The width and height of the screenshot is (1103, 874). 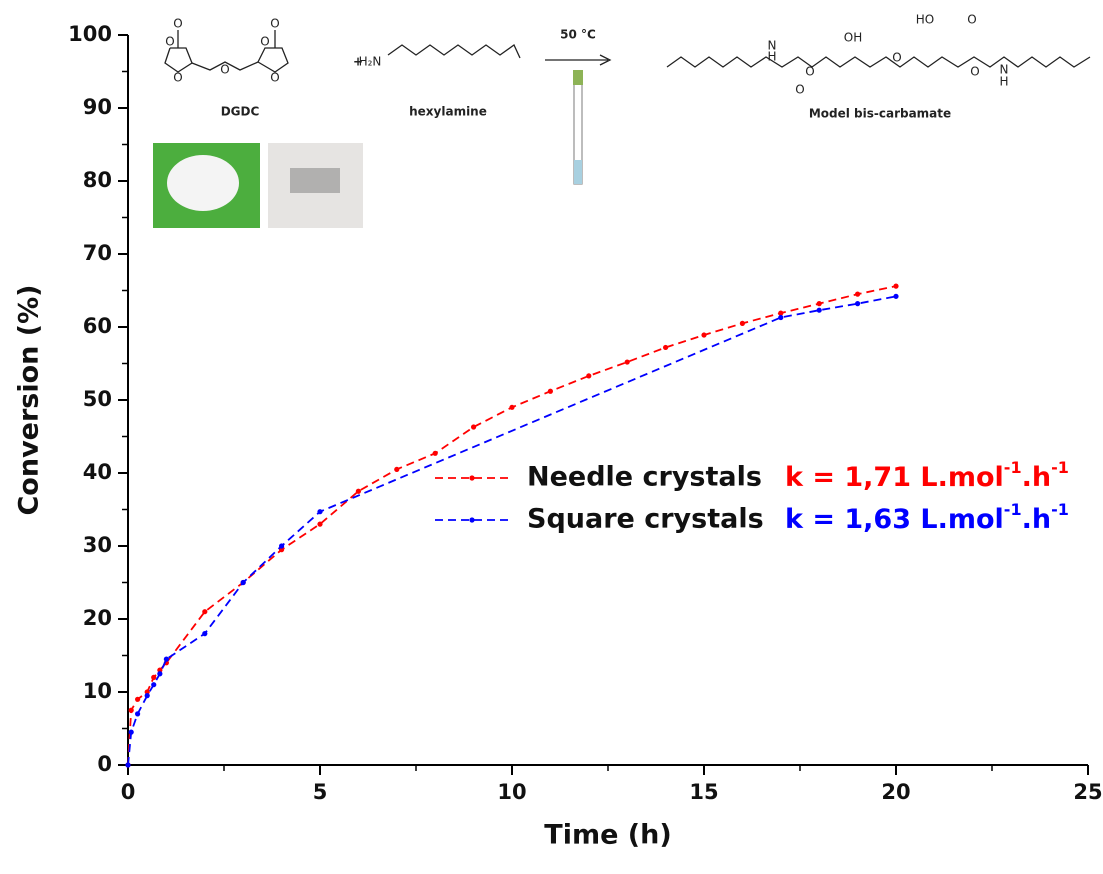 What do you see at coordinates (1003, 82) in the screenshot?
I see `atom-label: H` at bounding box center [1003, 82].